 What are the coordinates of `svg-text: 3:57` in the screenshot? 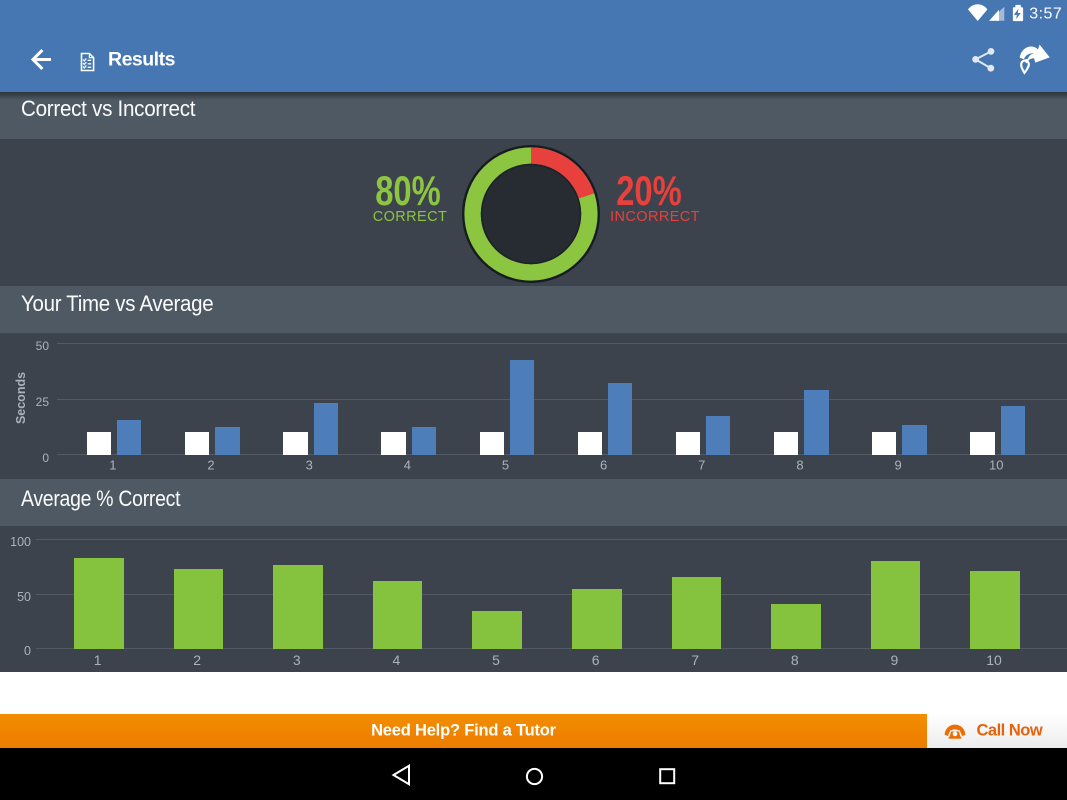 It's located at (1045, 14).